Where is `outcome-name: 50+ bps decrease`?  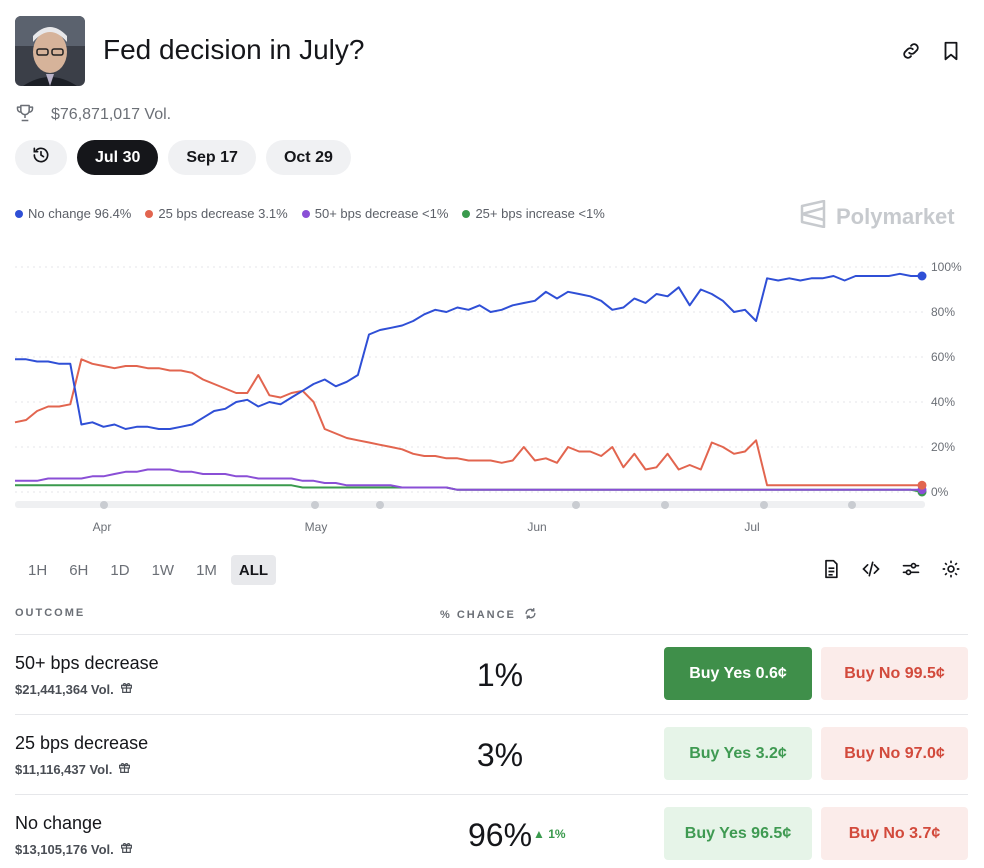 outcome-name: 50+ bps decrease is located at coordinates (87, 663).